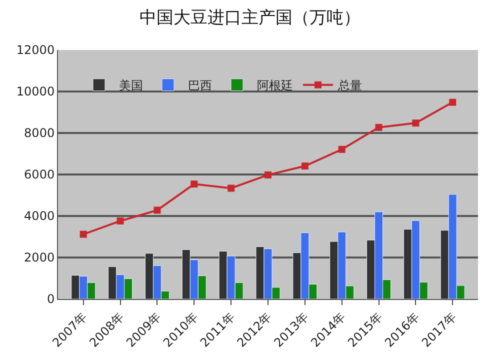 The width and height of the screenshot is (500, 362). Describe the element at coordinates (39, 216) in the screenshot. I see `y-tick-label: 4000` at that location.